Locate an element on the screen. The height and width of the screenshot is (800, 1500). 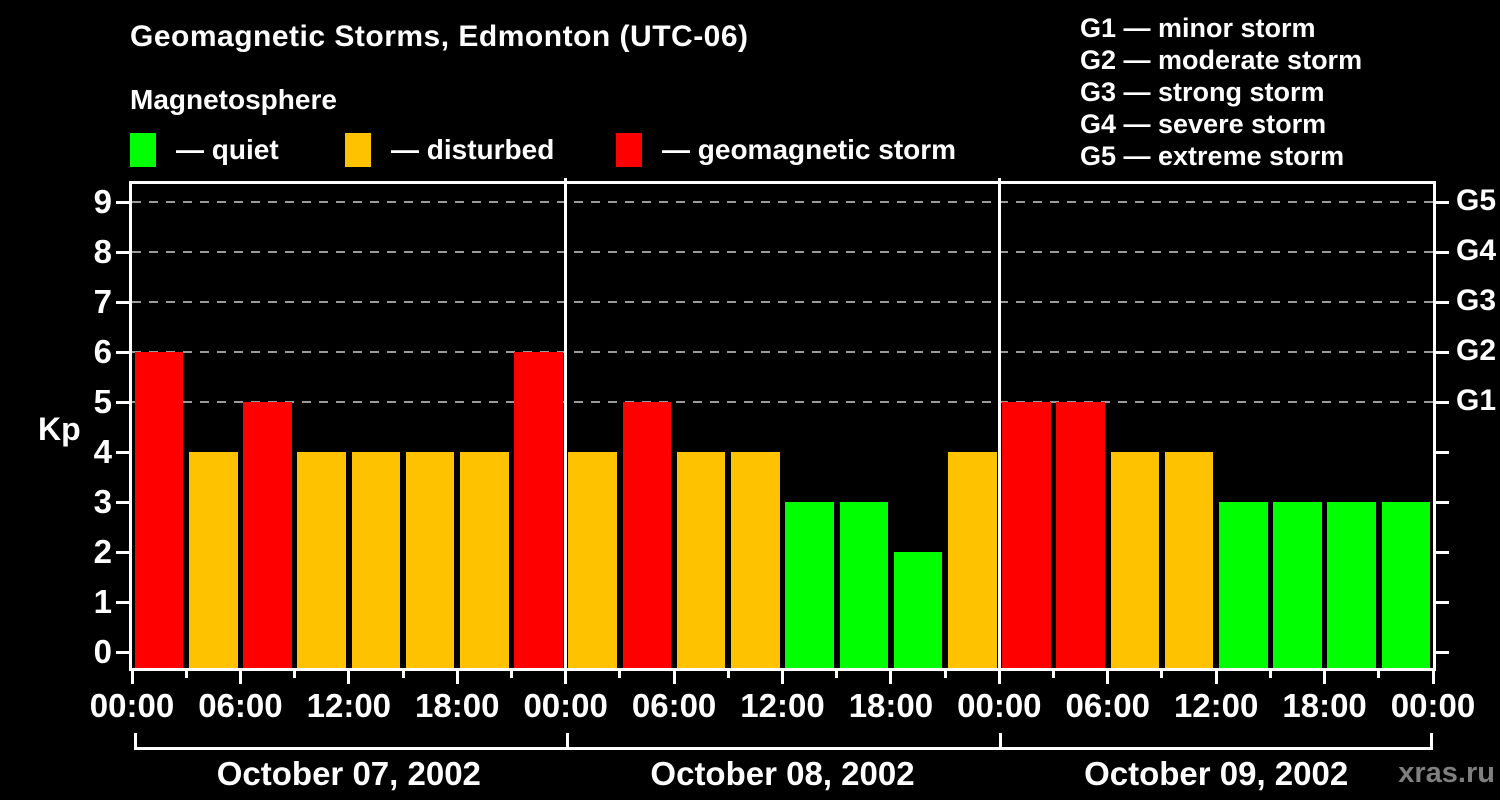
storm-scale-line-g4: G4 — severe storm is located at coordinates (1203, 124).